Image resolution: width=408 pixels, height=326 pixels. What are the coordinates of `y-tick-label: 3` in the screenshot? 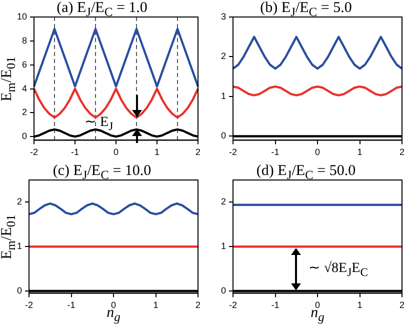 It's located at (223, 16).